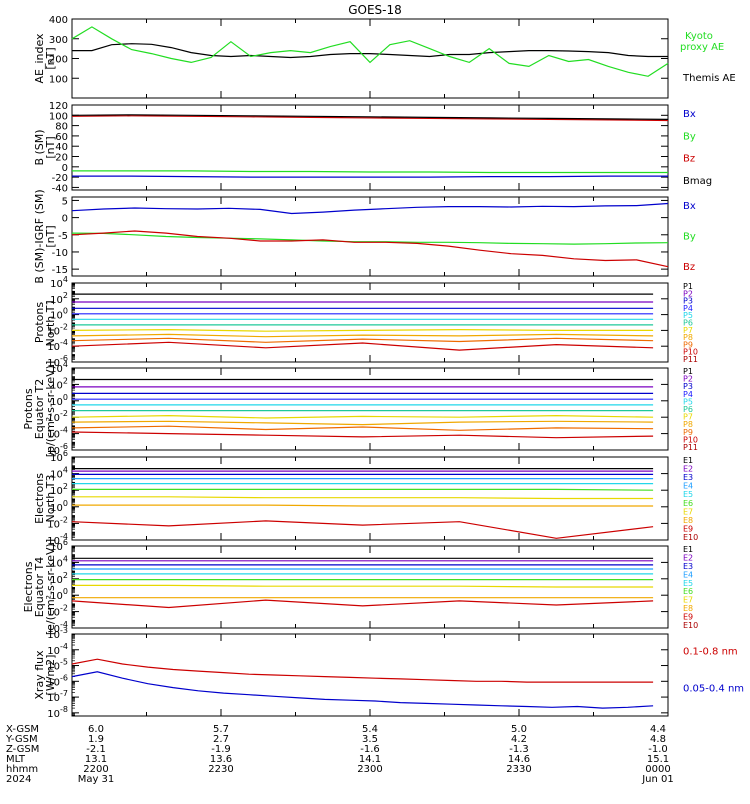 The image size is (750, 804). Describe the element at coordinates (18, 779) in the screenshot. I see `x-row-label: 2024` at that location.